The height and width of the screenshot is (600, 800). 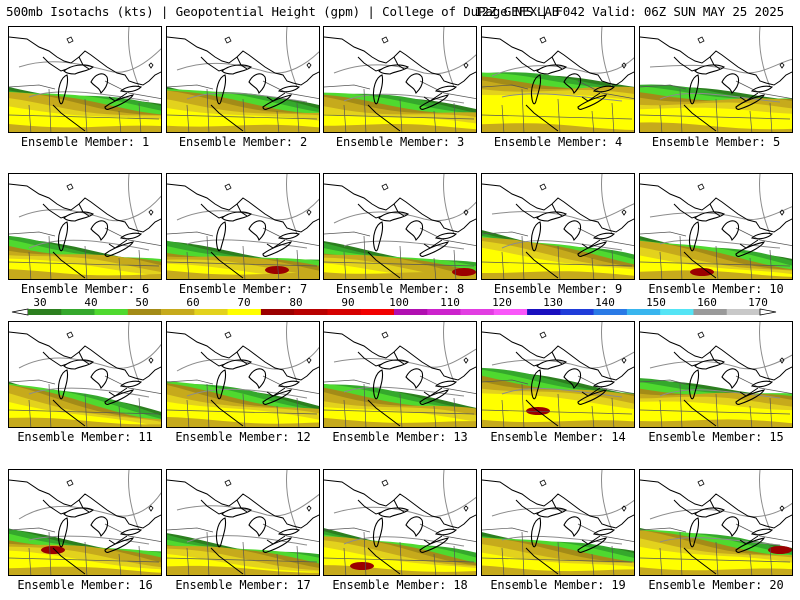 What do you see at coordinates (716, 289) in the screenshot?
I see `ensemble-member-caption: Ensemble Member: 10` at bounding box center [716, 289].